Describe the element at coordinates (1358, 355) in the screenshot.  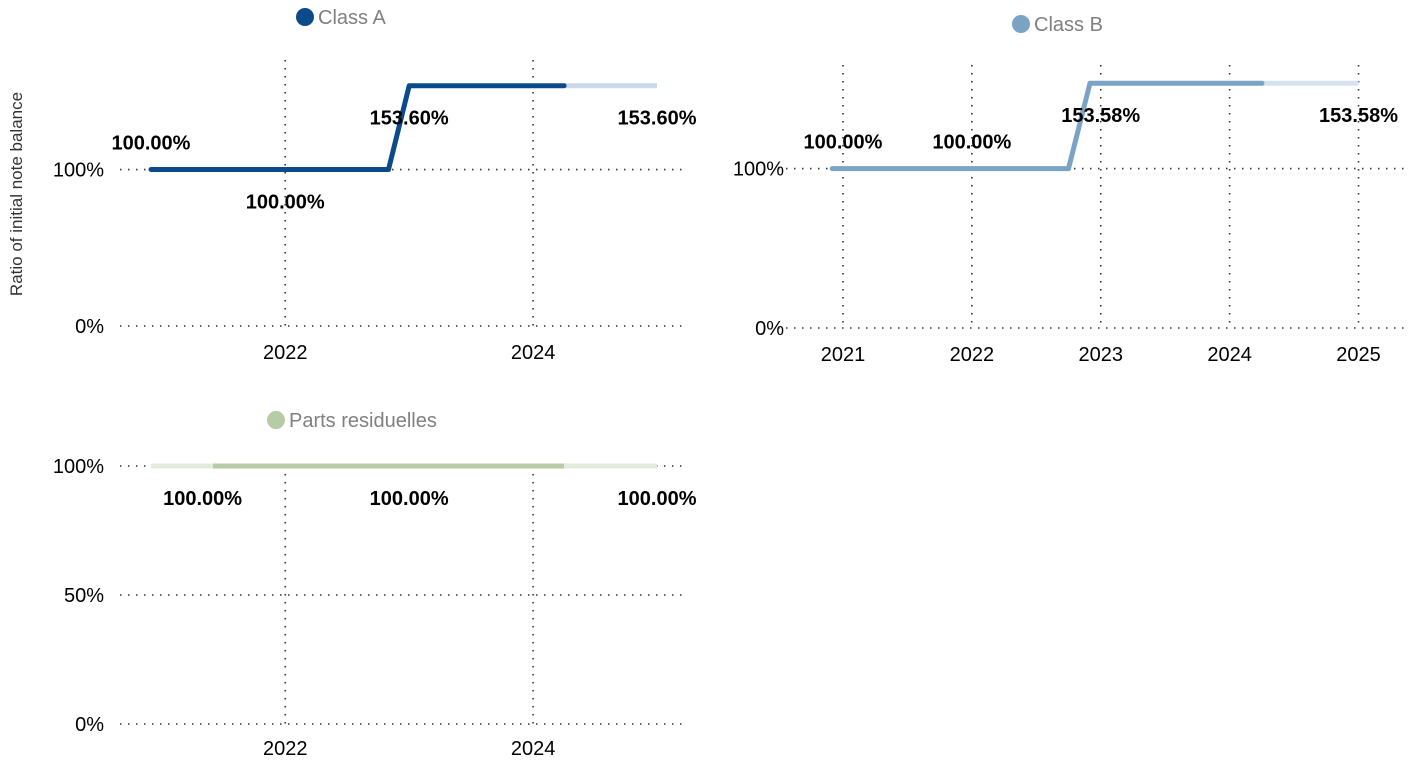
I see `x-tick-label: 2025` at that location.